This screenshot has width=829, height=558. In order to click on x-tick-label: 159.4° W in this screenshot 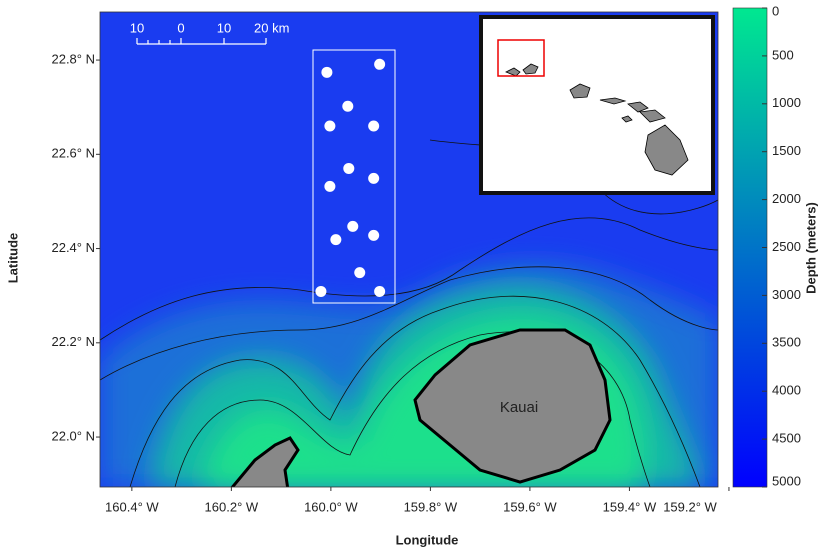, I will do `click(630, 506)`.